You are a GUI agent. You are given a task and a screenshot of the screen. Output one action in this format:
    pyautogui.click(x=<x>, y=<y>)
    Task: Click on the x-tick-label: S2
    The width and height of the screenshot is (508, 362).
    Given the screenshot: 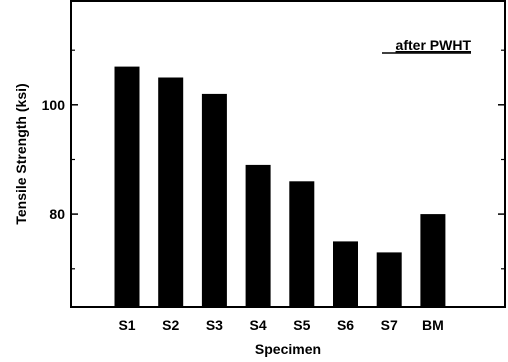 What is the action you would take?
    pyautogui.click(x=170, y=325)
    